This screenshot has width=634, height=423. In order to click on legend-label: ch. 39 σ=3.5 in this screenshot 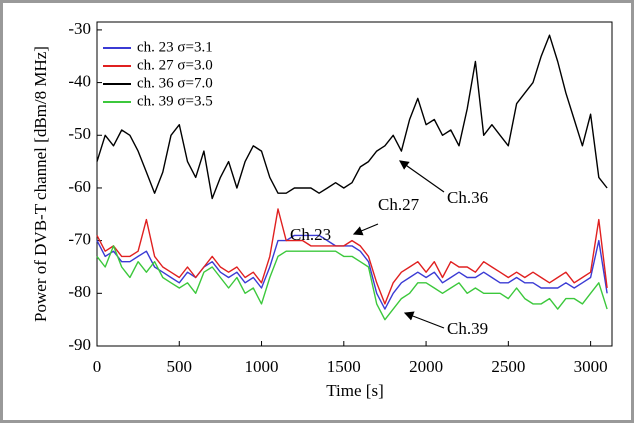, I will do `click(175, 101)`.